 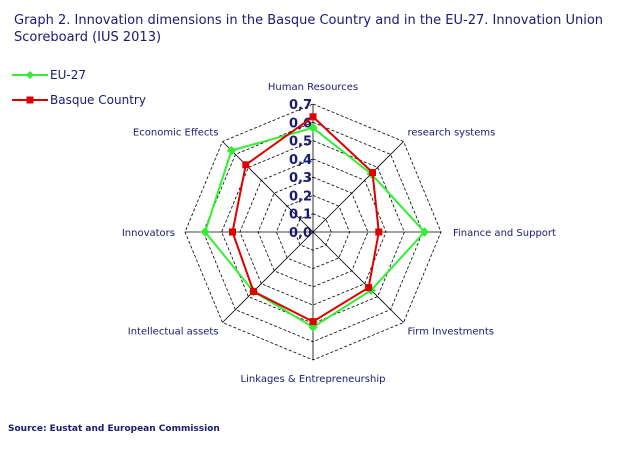 I want to click on grid-ring, so click(x=313, y=232).